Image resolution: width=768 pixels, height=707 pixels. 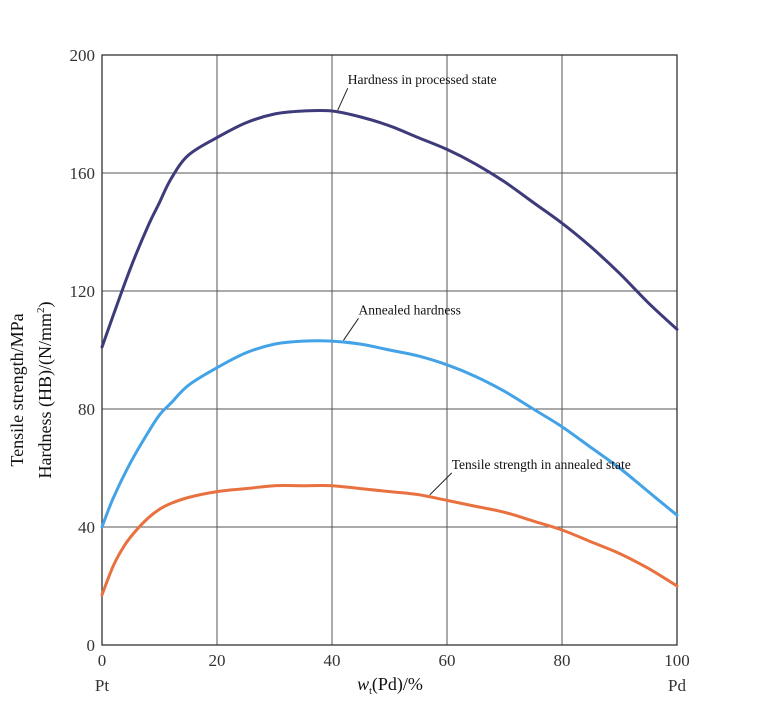 I want to click on x-tick-label: 40, so click(x=332, y=660).